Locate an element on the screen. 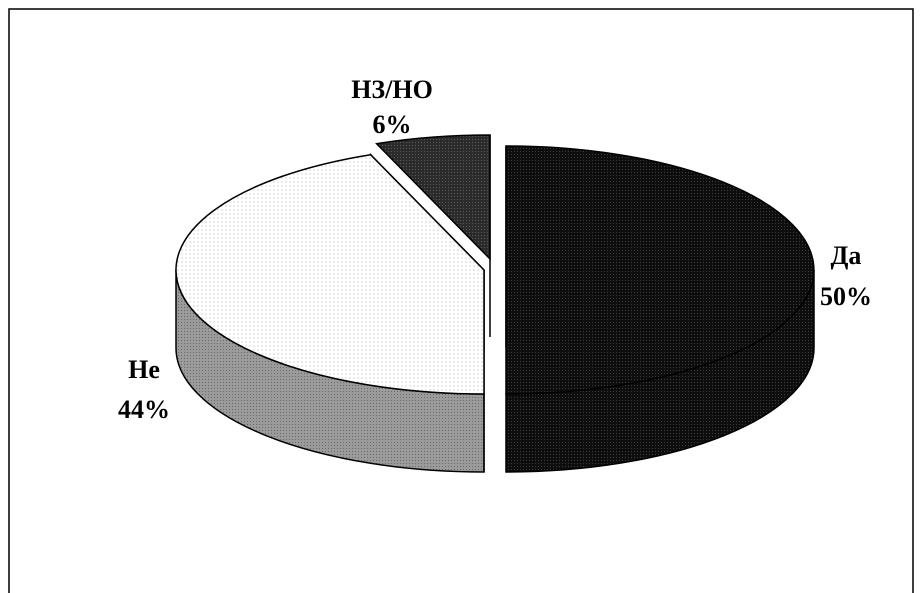  label-da-name: Да is located at coordinates (846, 255).